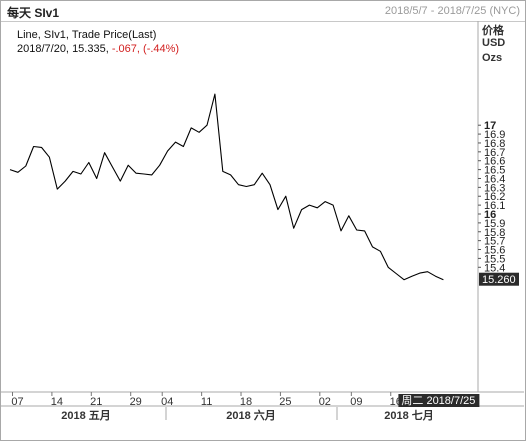 Image resolution: width=526 pixels, height=441 pixels. What do you see at coordinates (246, 402) in the screenshot?
I see `x-tick-label: 18` at bounding box center [246, 402].